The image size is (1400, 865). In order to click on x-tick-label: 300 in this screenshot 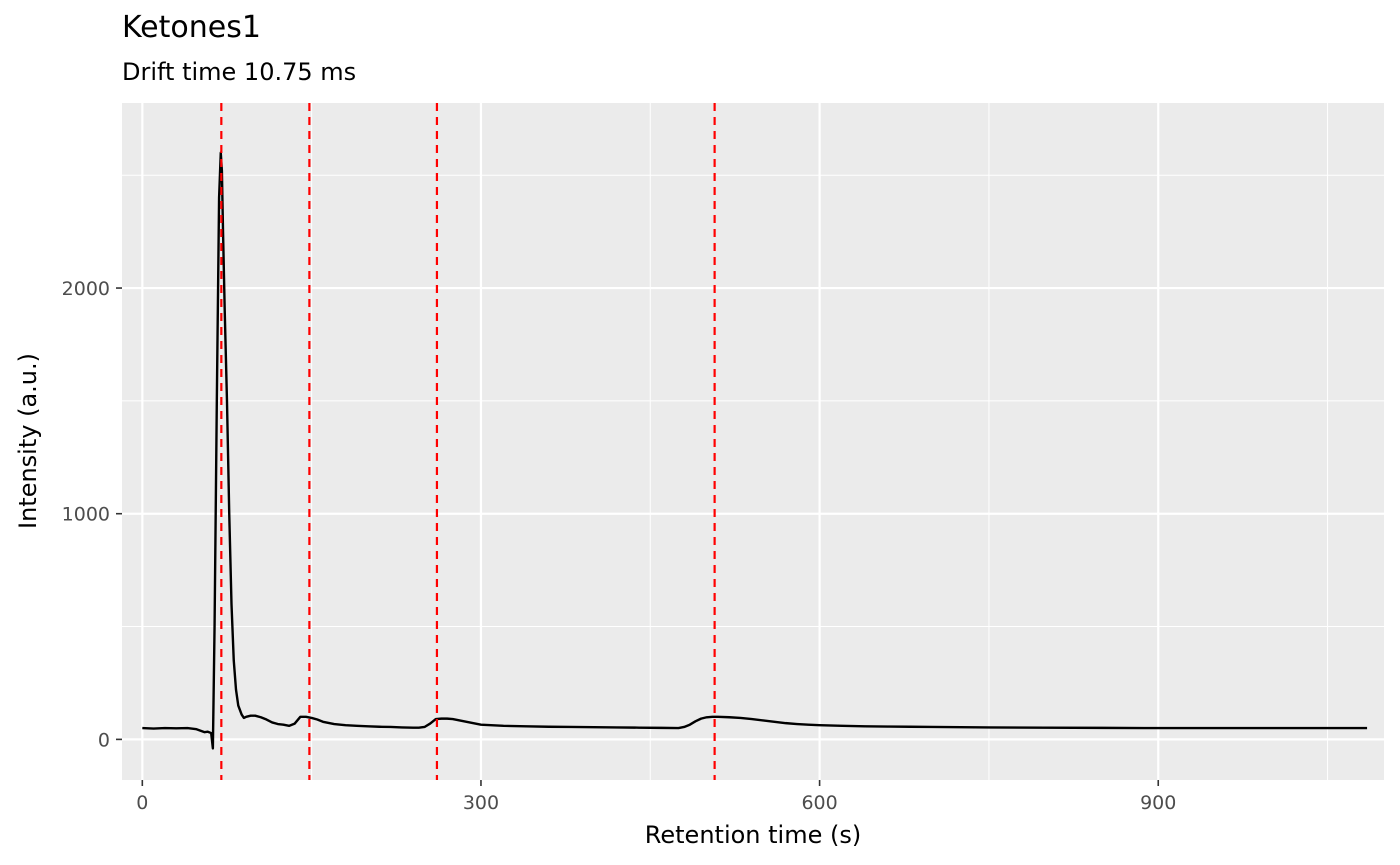, I will do `click(481, 803)`.